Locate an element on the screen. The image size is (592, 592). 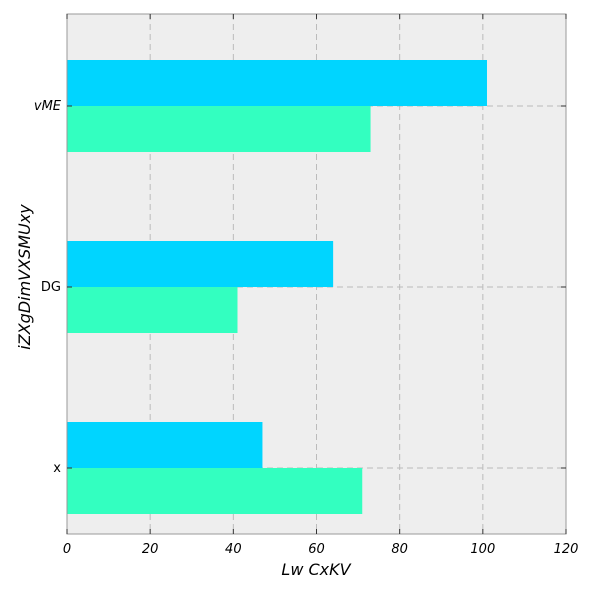
y-tick-label: vME is located at coordinates (48, 106).